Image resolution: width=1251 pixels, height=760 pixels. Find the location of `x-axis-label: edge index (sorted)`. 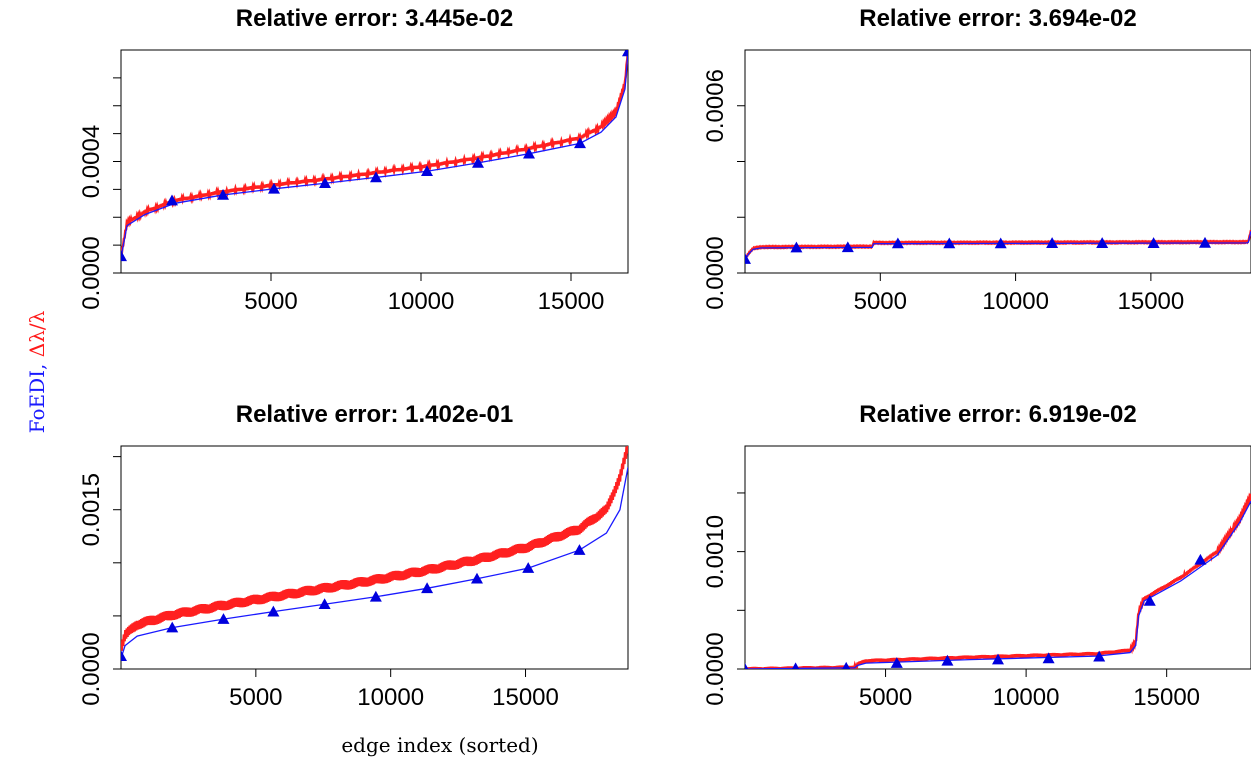

x-axis-label: edge index (sorted) is located at coordinates (439, 745).